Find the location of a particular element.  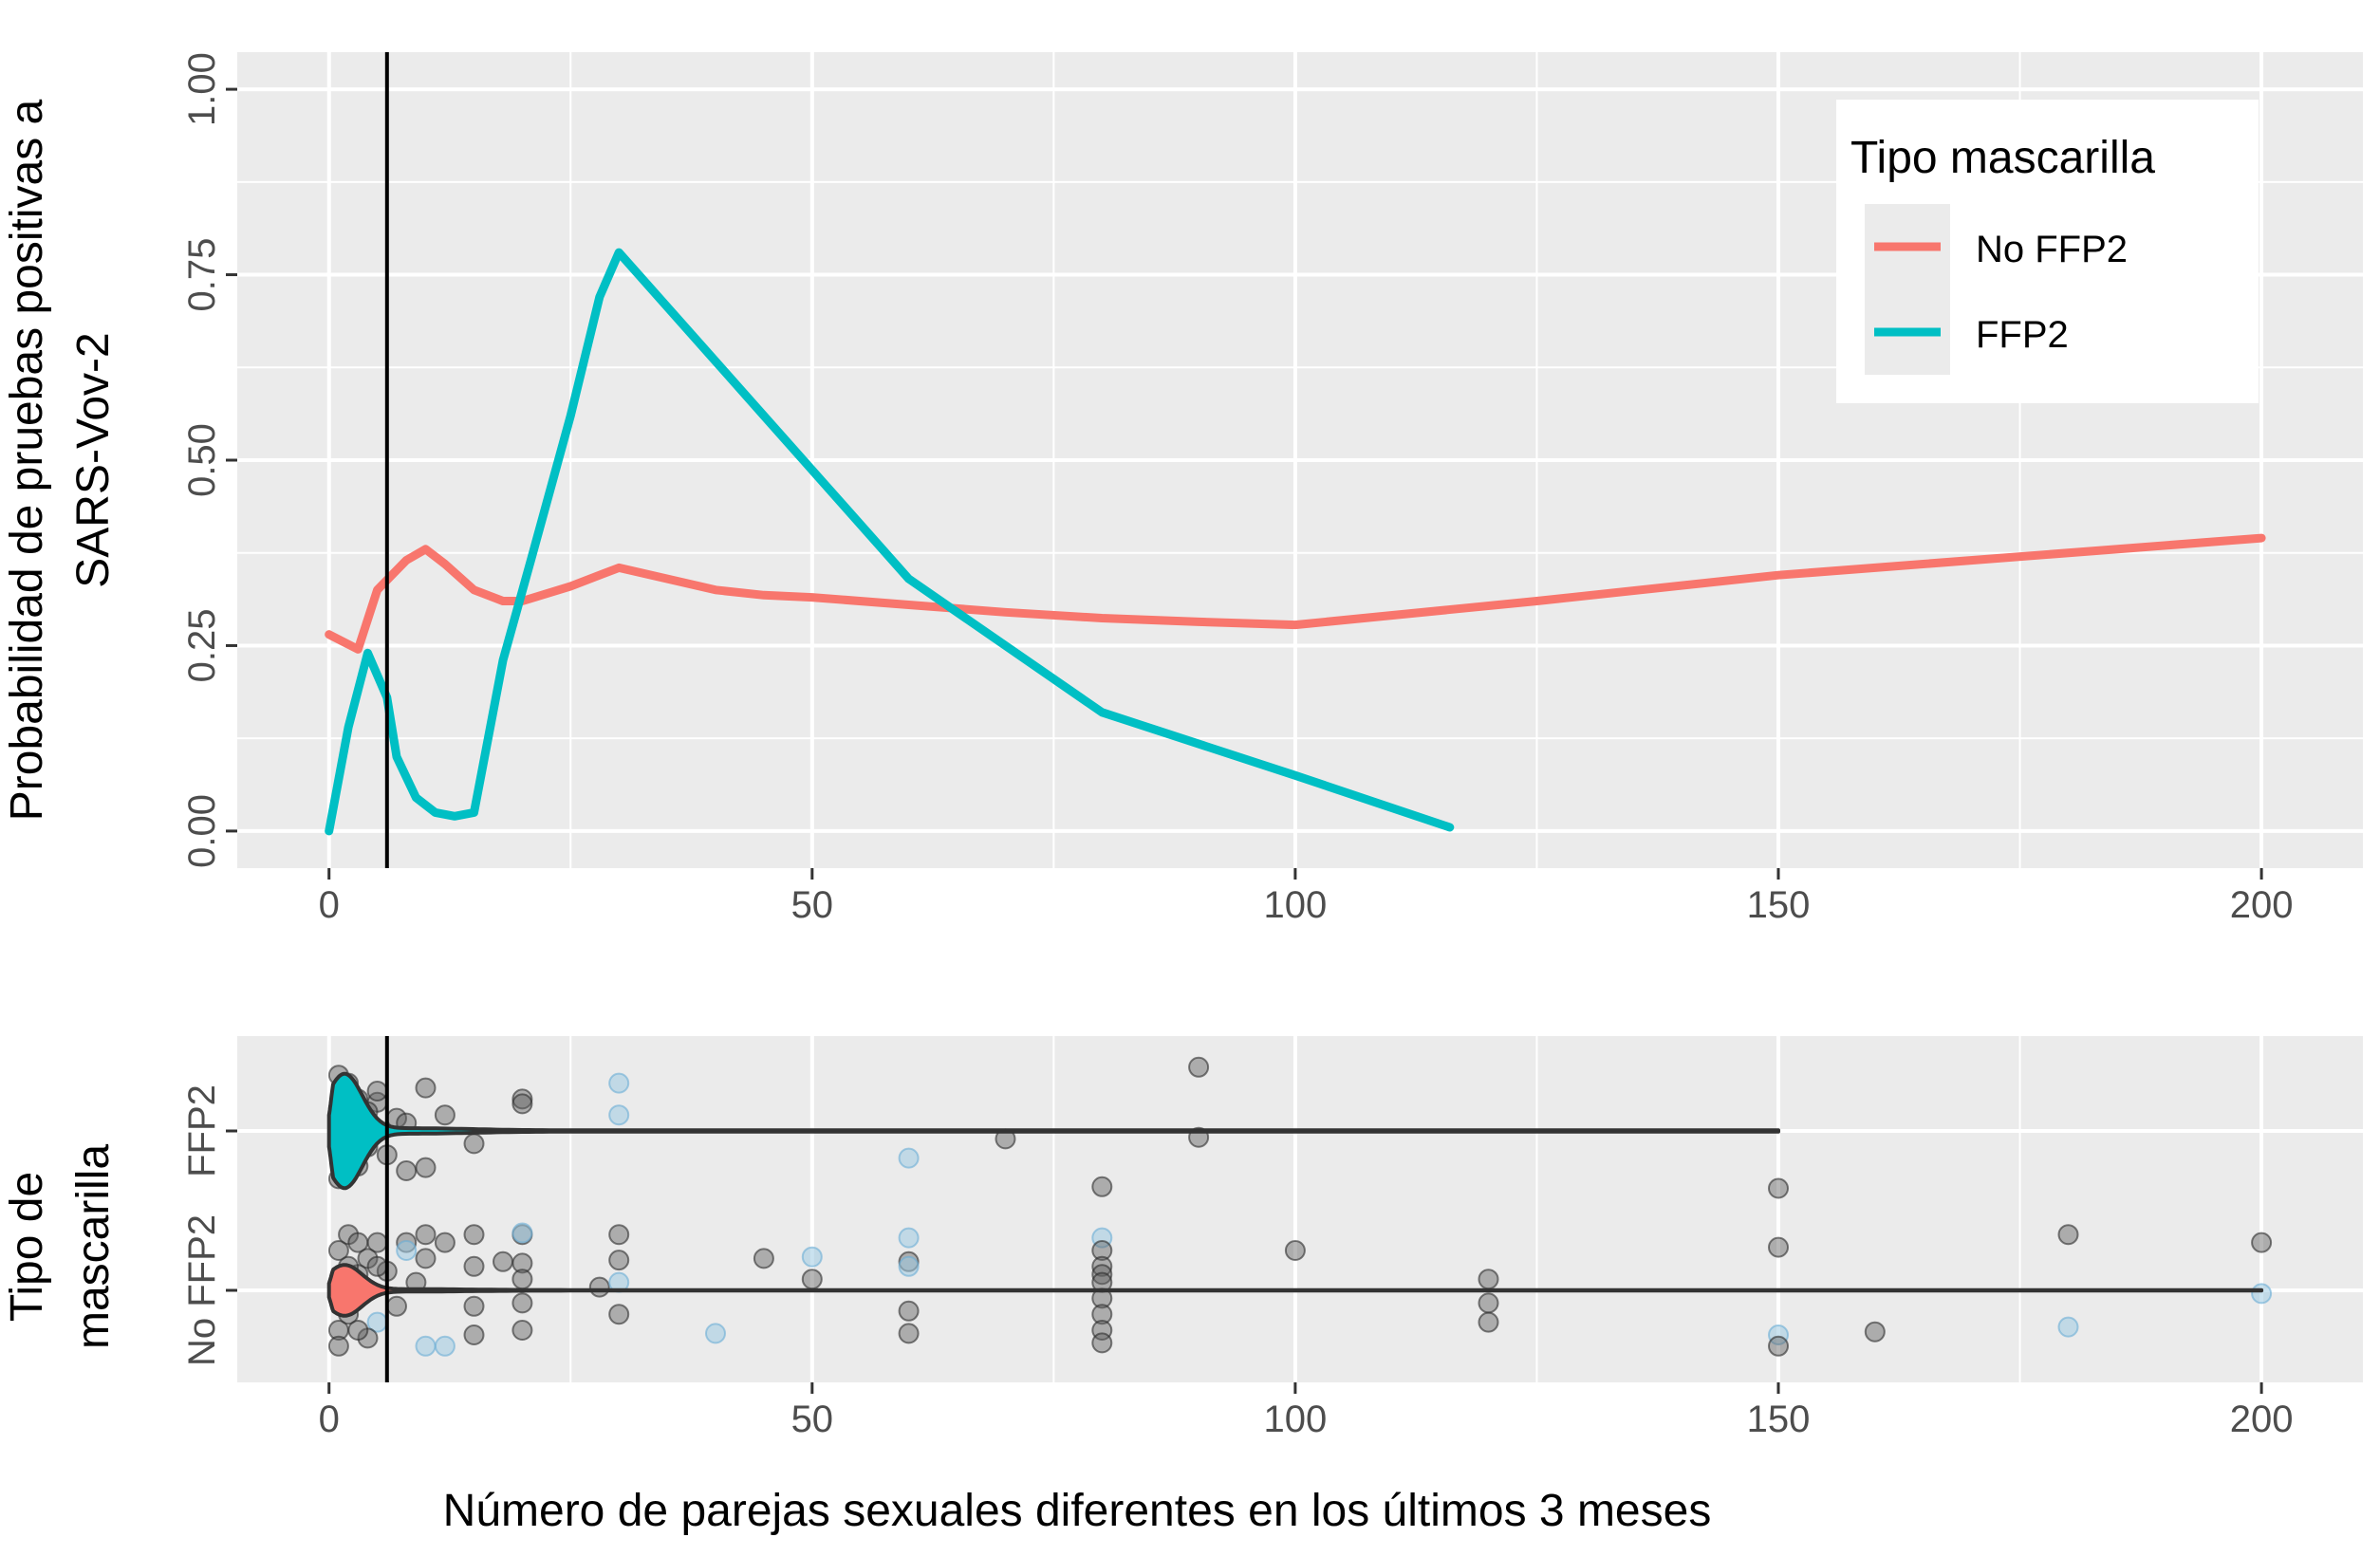

bottom-x-tick-label: 0 is located at coordinates (329, 1419).